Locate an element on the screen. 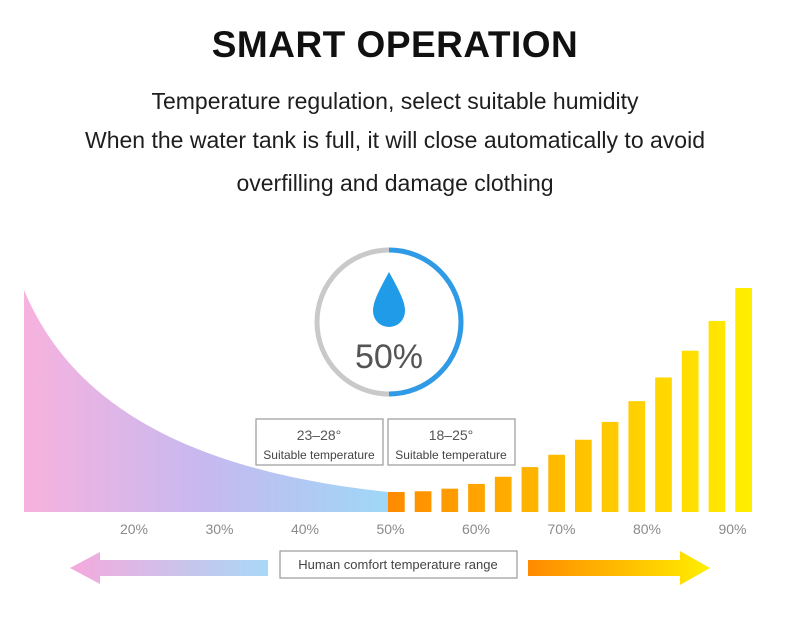 This screenshot has height=634, width=790. humidity-gauge: 50% is located at coordinates (389, 322).